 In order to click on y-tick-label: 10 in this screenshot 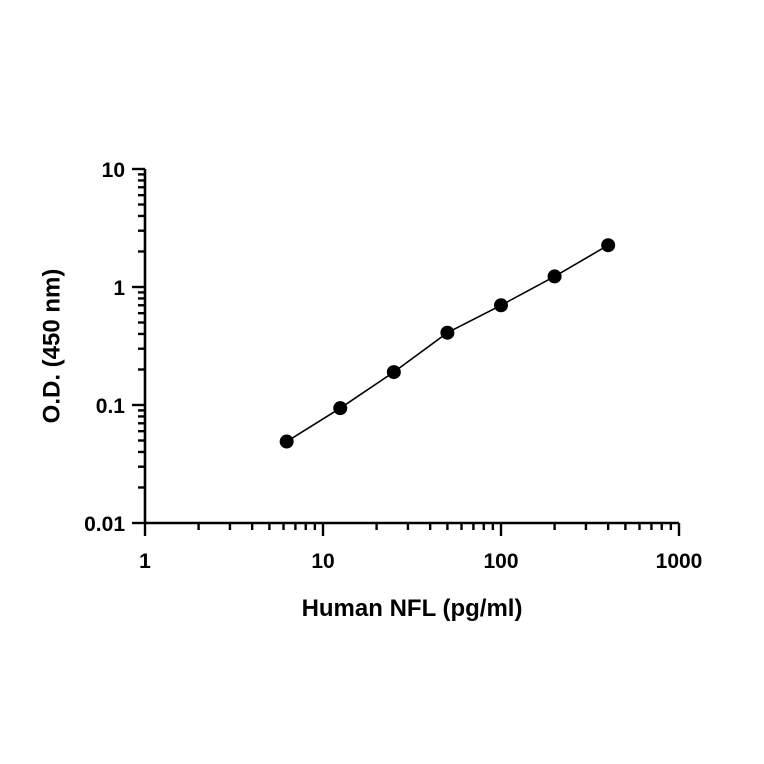, I will do `click(113, 170)`.